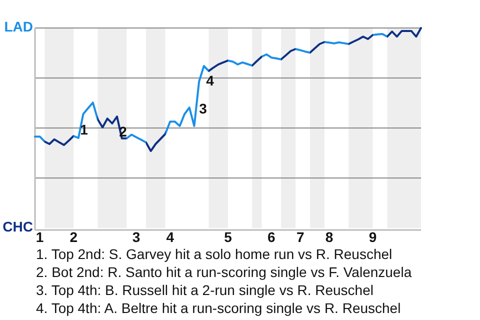 The width and height of the screenshot is (480, 320). Describe the element at coordinates (210, 80) in the screenshot. I see `annotation: 4` at that location.